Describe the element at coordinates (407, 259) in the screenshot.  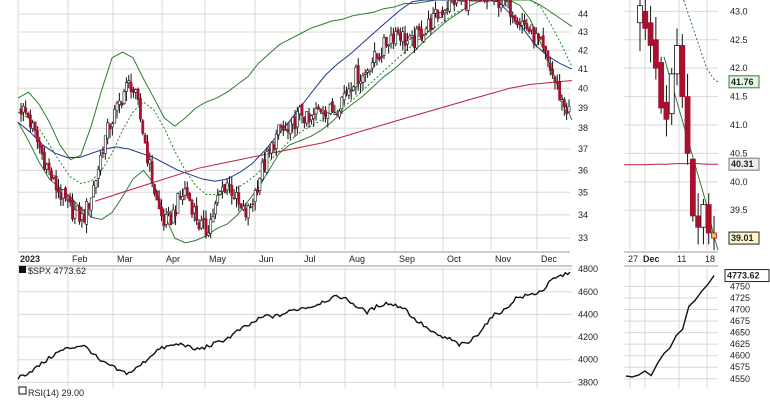
I see `main-x-tick-label: Sep` at that location.